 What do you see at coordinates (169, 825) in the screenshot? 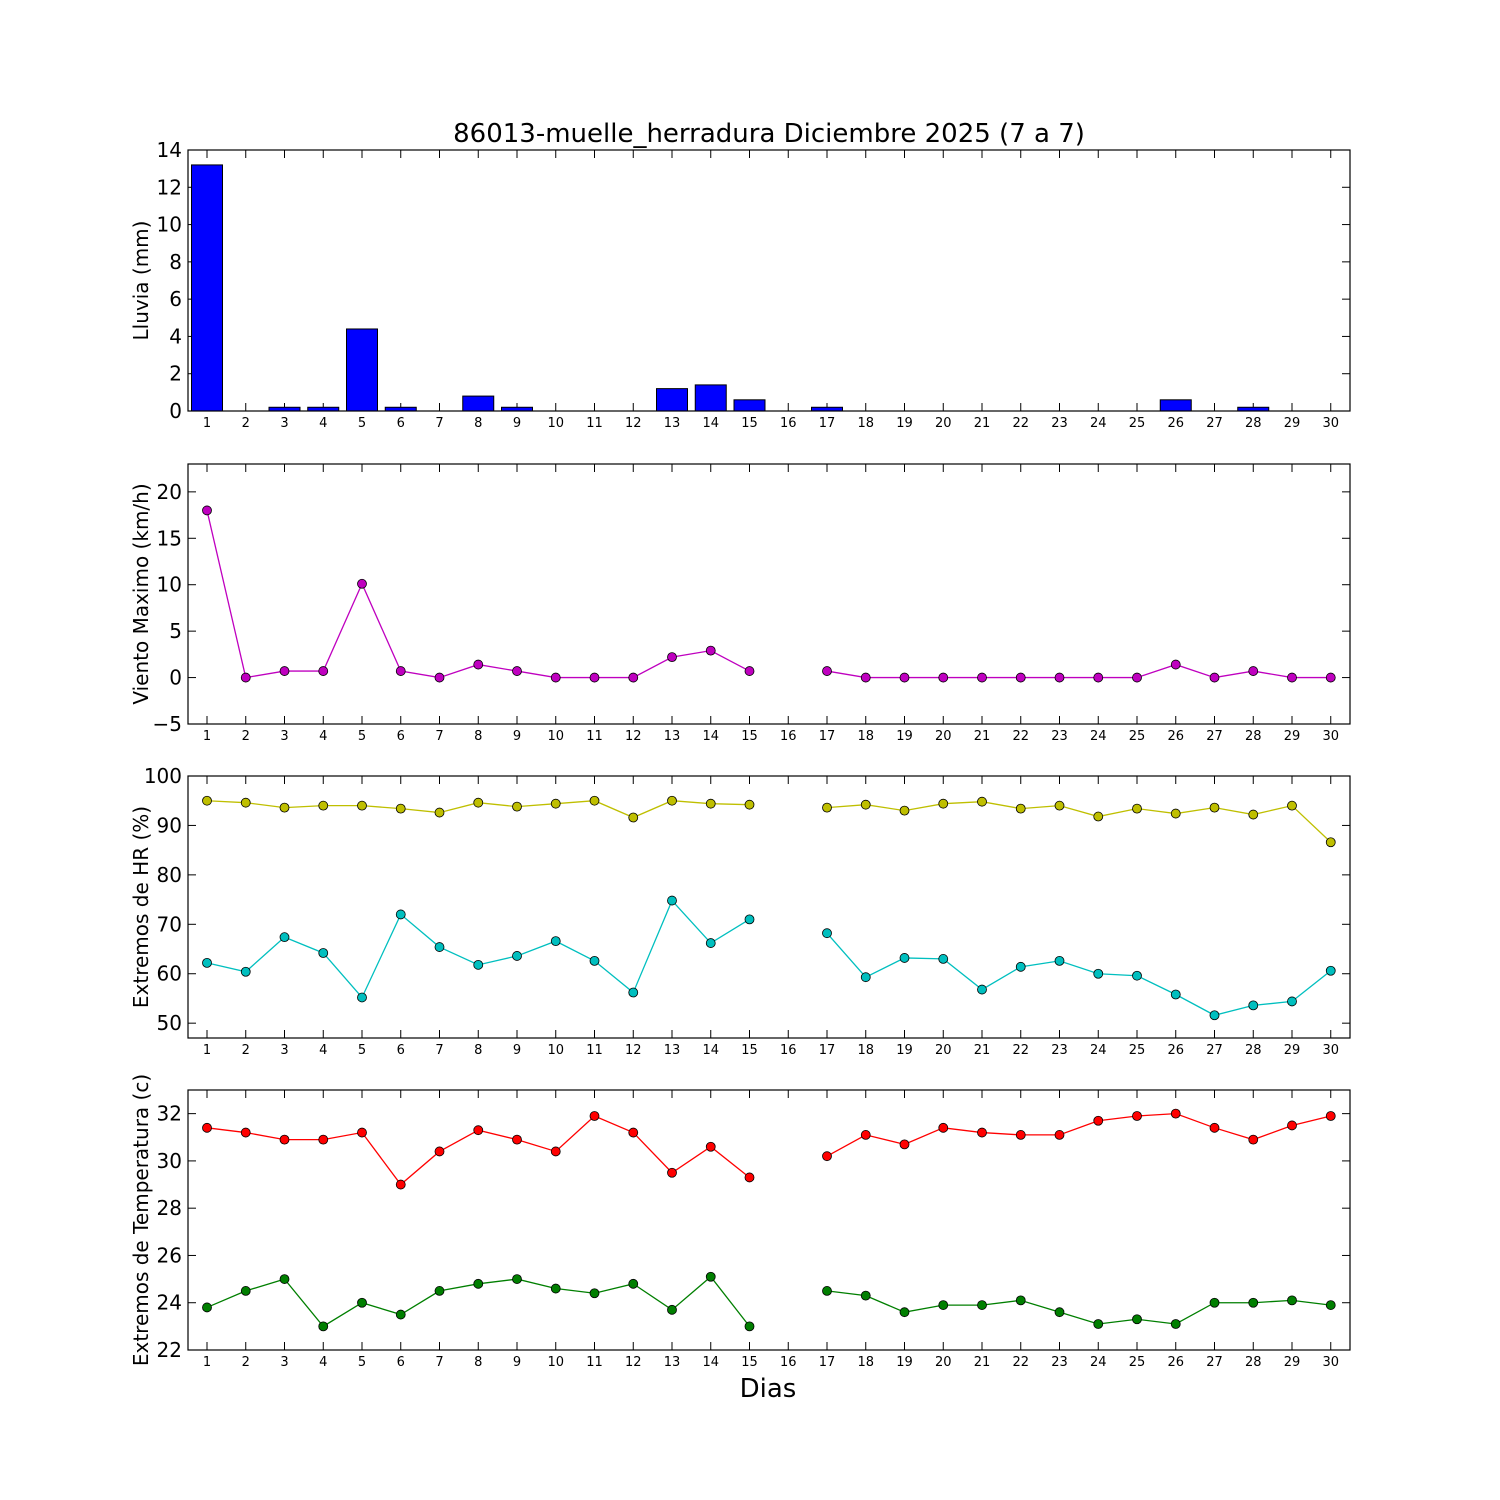
I see `y-tick-label-3-4: 90` at bounding box center [169, 825].